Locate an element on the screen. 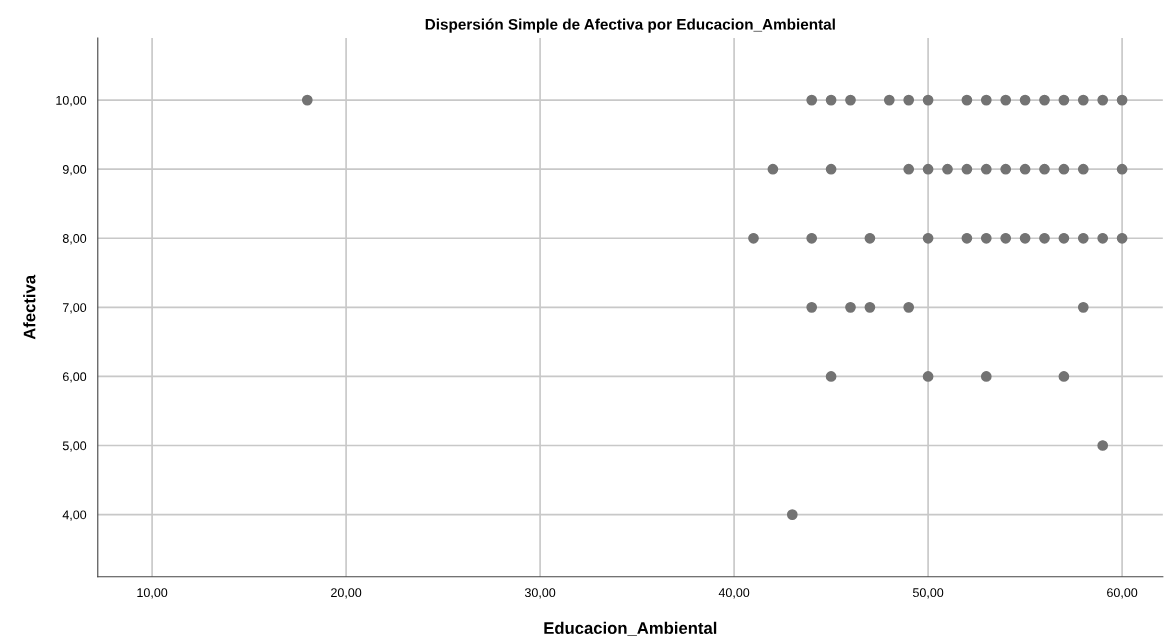 Image resolution: width=1164 pixels, height=643 pixels. x-tick-label: 50,00 is located at coordinates (928, 593).